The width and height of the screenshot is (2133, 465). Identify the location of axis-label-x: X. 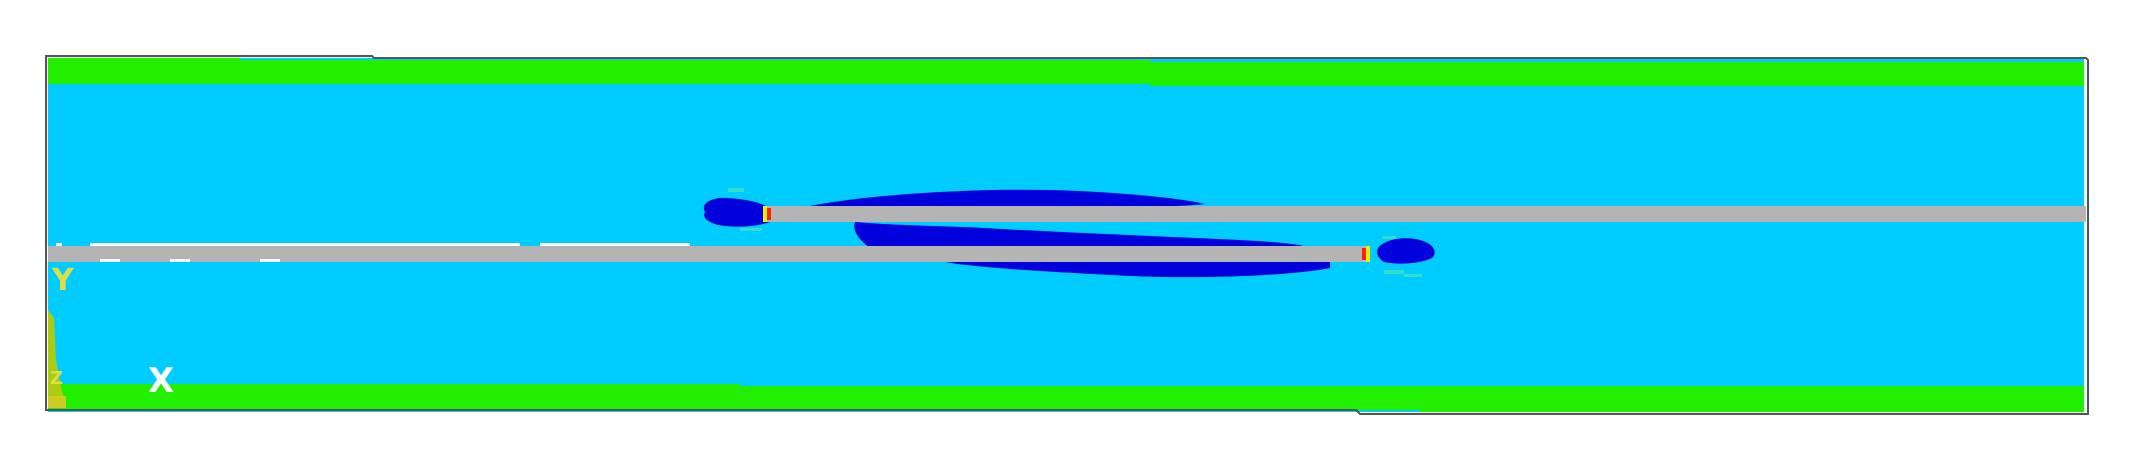
(161, 381).